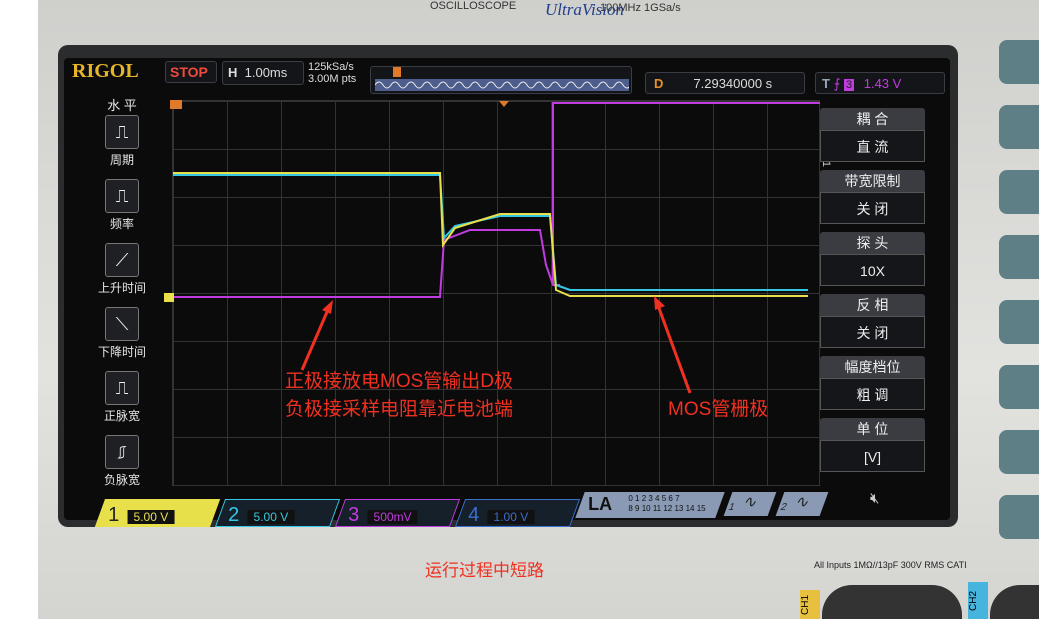 This screenshot has width=1039, height=619. What do you see at coordinates (105, 71) in the screenshot?
I see `rigol-logo: RIGOL` at bounding box center [105, 71].